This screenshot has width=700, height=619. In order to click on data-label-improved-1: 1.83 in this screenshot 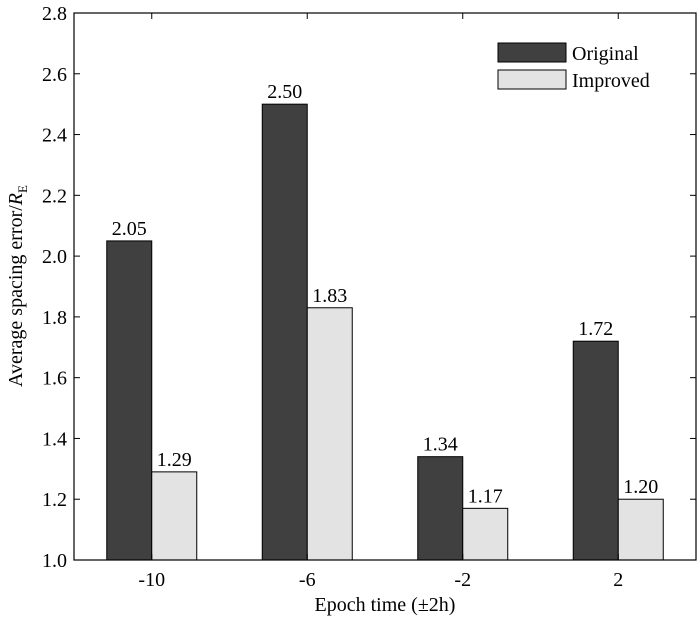, I will do `click(329, 296)`.